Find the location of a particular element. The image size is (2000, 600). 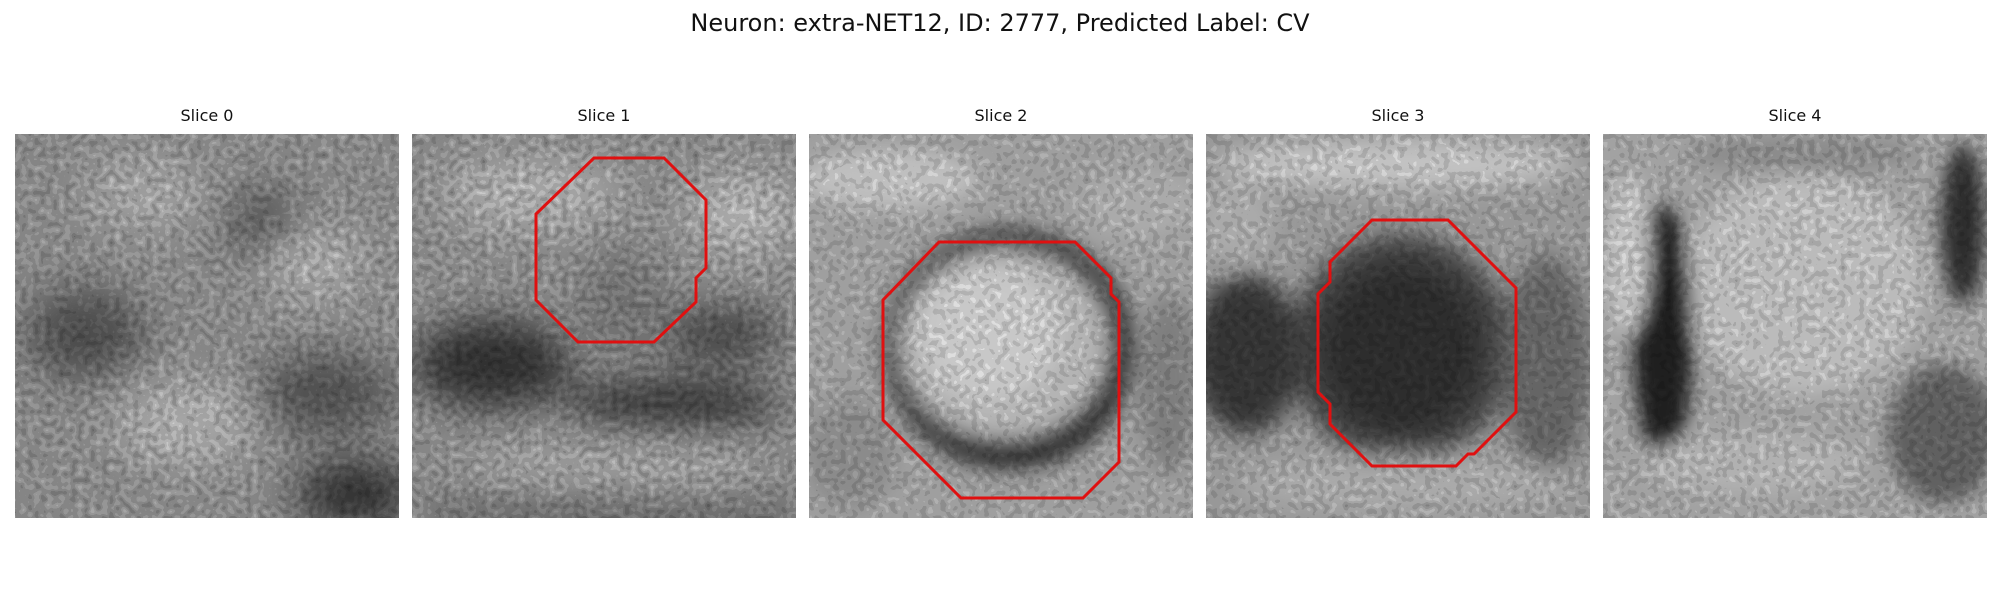

slice-title-2: Slice 2 is located at coordinates (1001, 116).